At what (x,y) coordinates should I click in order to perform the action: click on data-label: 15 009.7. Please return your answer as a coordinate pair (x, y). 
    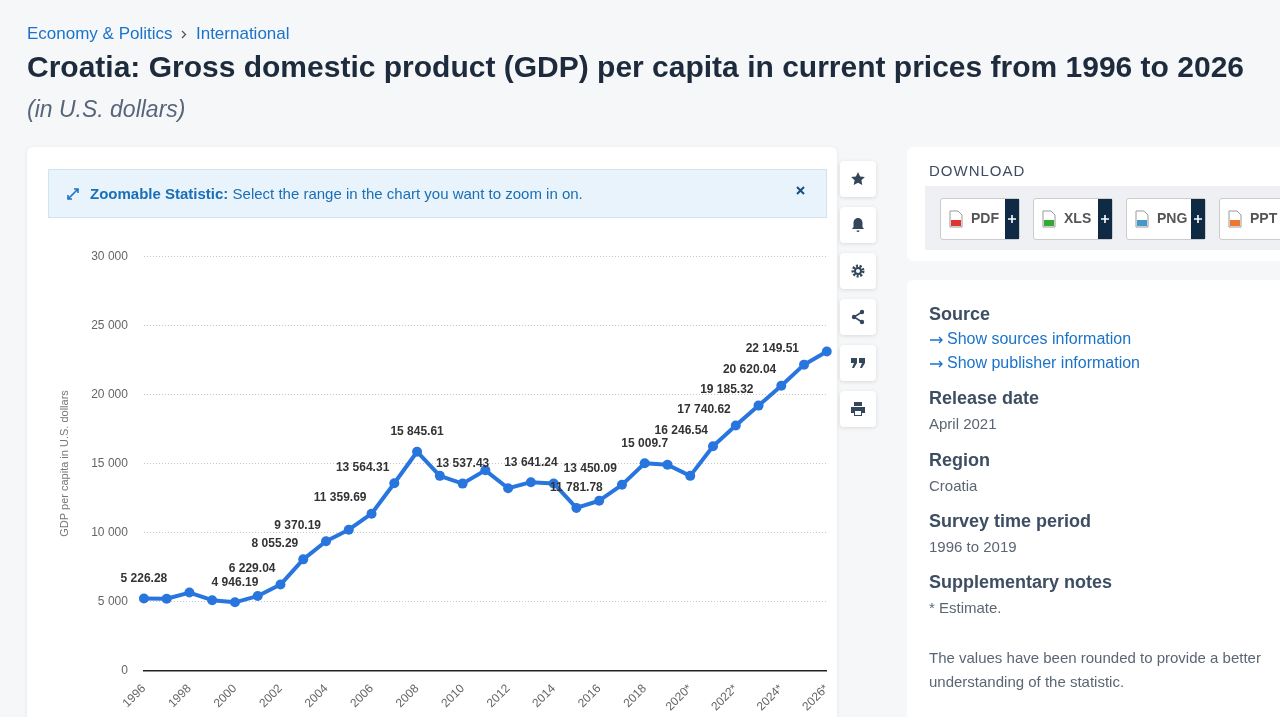
    Looking at the image, I should click on (645, 442).